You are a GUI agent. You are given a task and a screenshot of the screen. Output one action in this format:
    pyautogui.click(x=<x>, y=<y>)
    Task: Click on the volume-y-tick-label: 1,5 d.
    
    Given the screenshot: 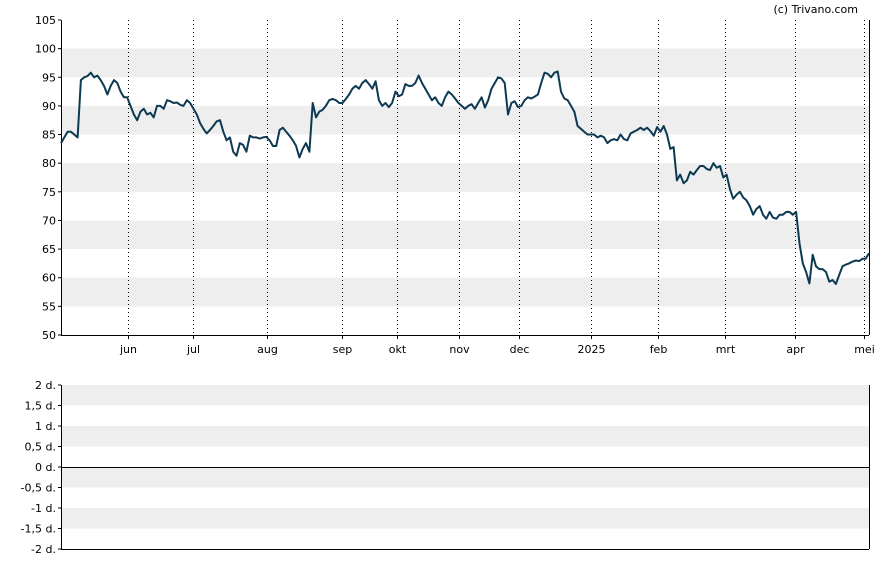 What is the action you would take?
    pyautogui.click(x=40, y=406)
    